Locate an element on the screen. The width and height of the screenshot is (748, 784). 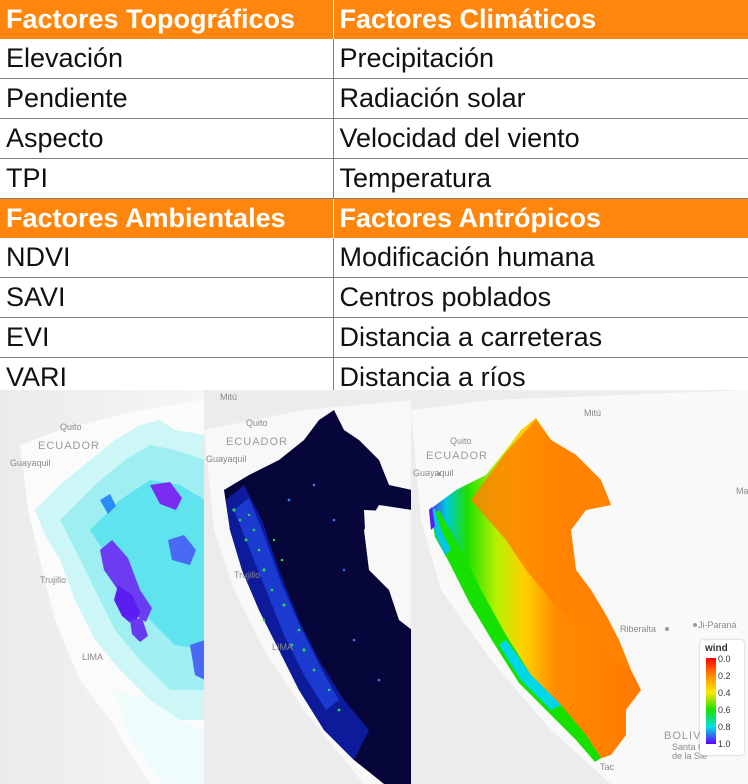
label-lima-1: LIMA is located at coordinates (93, 657).